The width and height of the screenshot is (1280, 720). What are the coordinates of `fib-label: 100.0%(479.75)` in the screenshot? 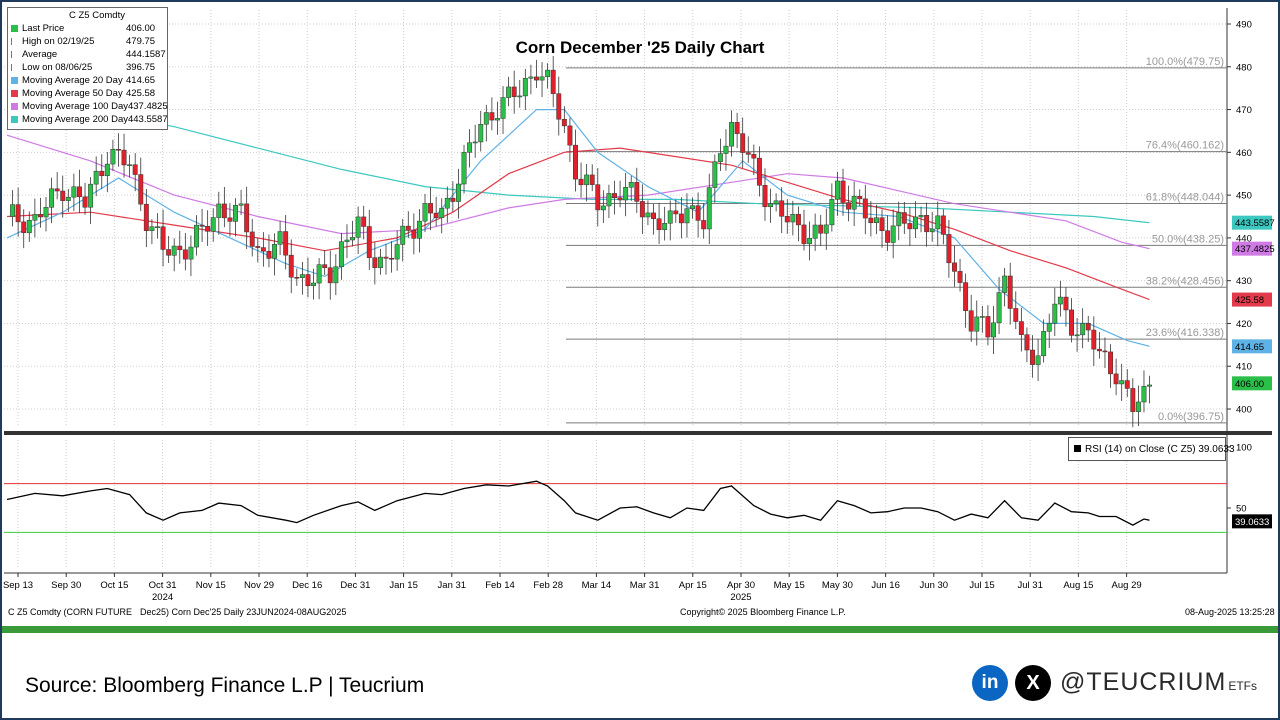 It's located at (1185, 62).